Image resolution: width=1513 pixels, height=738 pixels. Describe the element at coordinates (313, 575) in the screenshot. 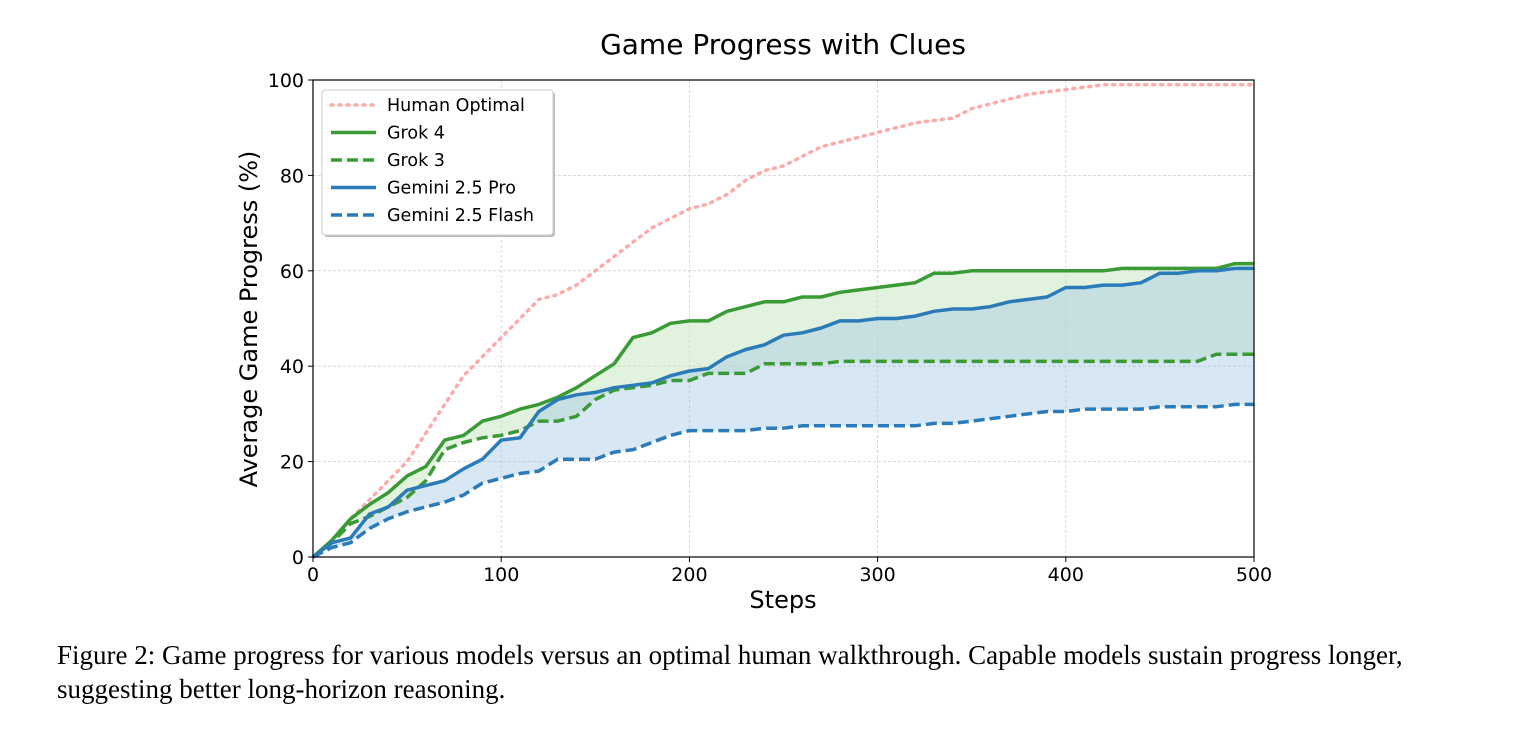

I see `x-tick-label: 0` at that location.